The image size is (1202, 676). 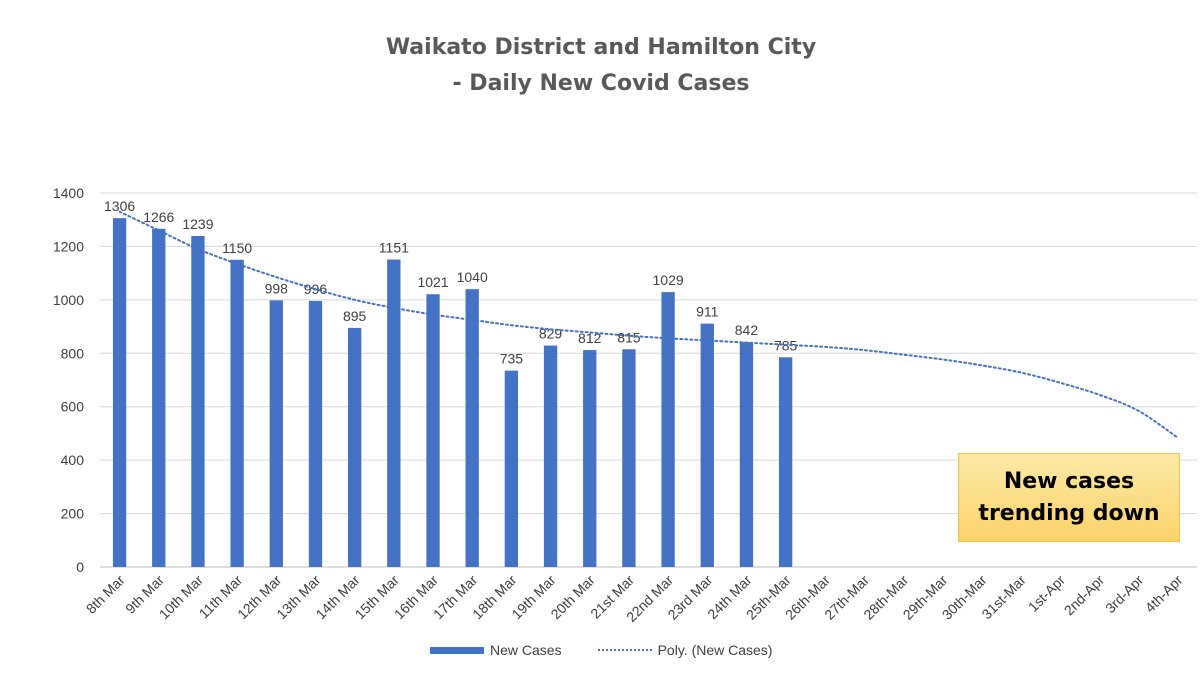 What do you see at coordinates (1069, 481) in the screenshot?
I see `callout-line-1: New cases` at bounding box center [1069, 481].